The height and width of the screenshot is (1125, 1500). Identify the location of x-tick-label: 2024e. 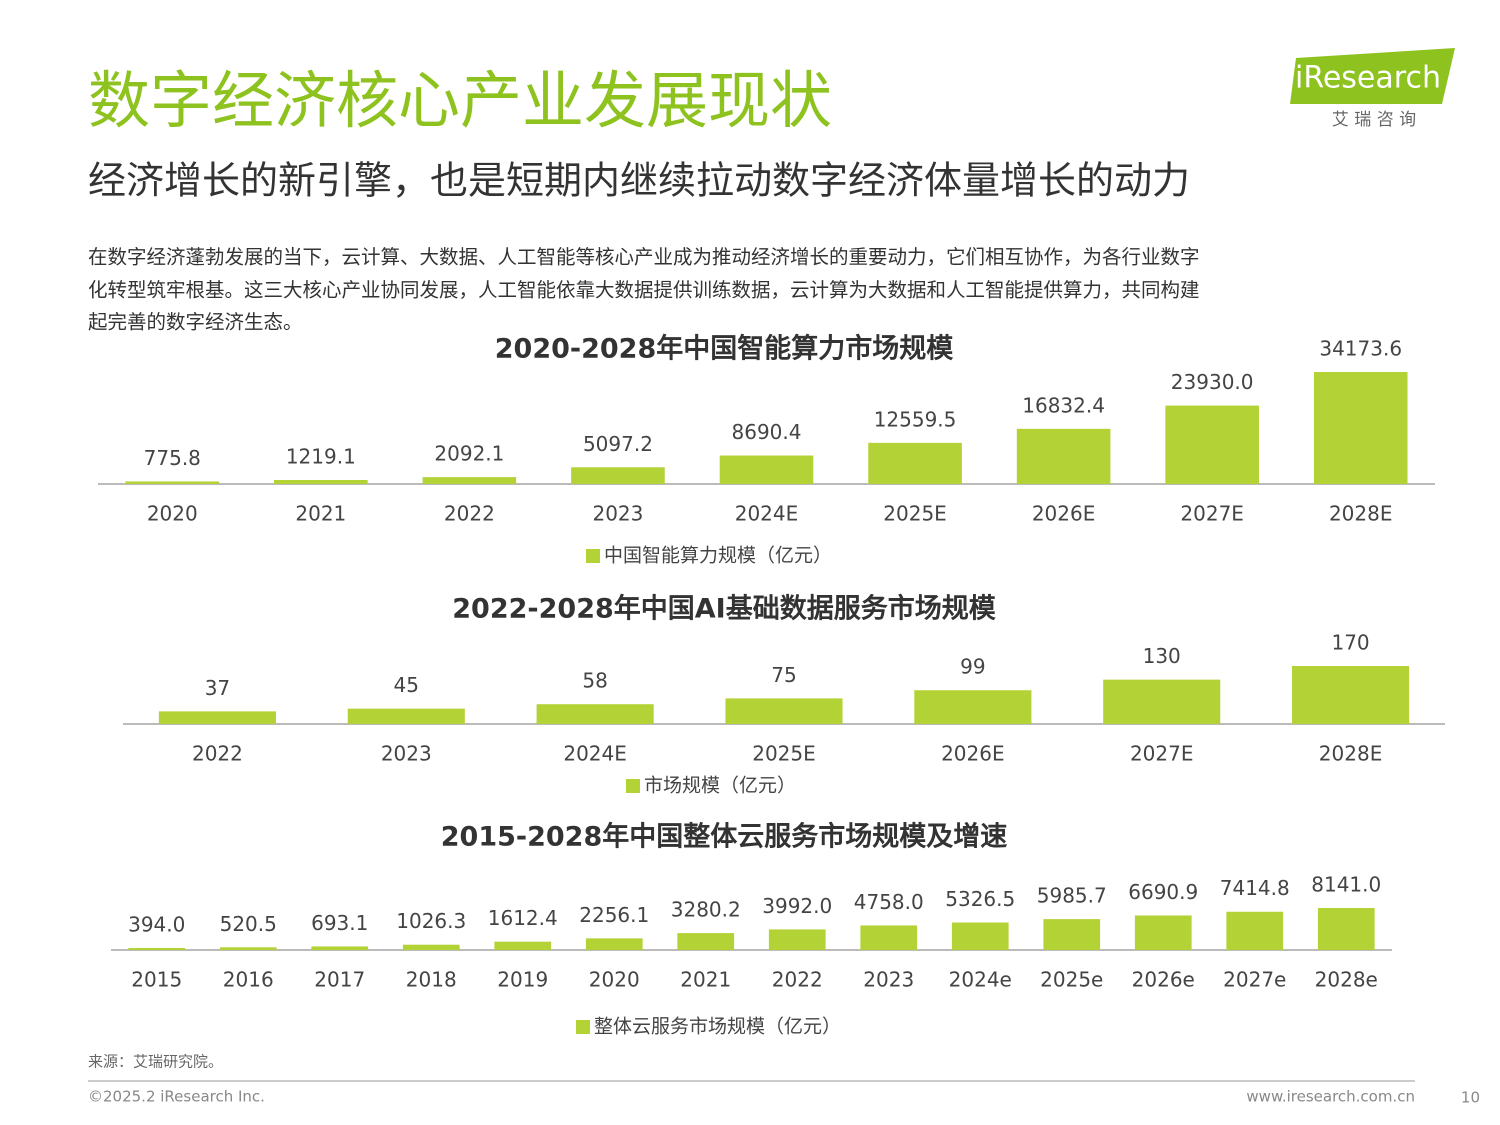
(980, 980).